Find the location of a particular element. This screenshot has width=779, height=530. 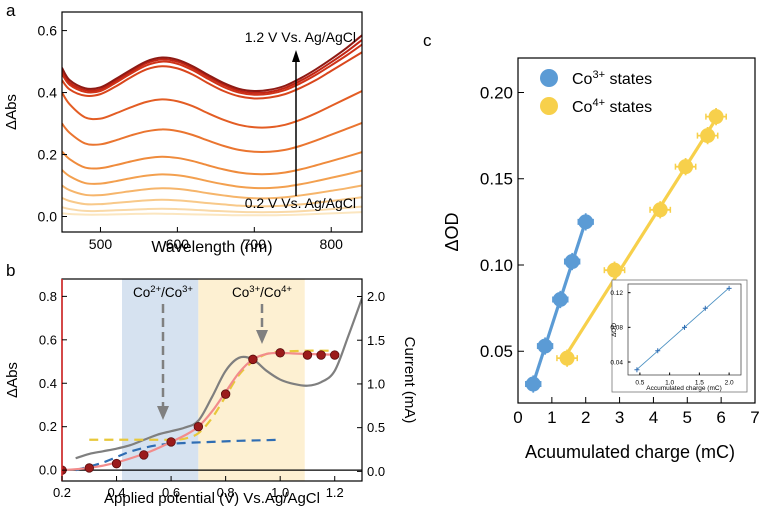

panel-b-y2-tick-label: 1.5 is located at coordinates (376, 340).